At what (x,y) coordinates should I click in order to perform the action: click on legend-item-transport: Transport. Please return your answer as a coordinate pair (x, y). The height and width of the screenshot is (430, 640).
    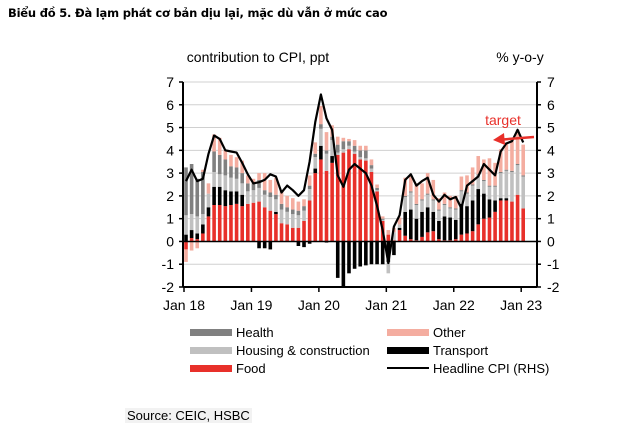
    Looking at the image, I should click on (437, 350).